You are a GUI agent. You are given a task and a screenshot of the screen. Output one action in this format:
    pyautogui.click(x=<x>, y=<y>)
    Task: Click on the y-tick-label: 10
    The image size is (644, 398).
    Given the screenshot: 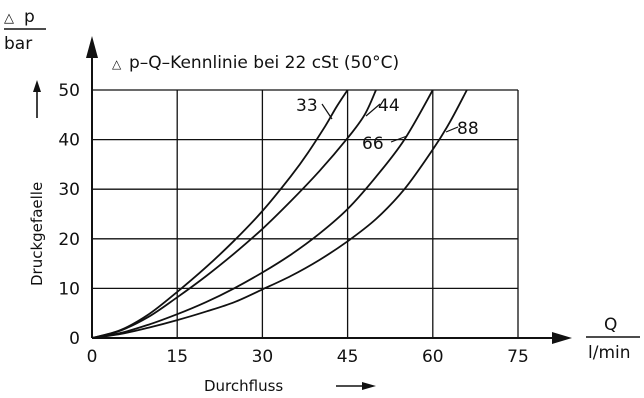 What is the action you would take?
    pyautogui.click(x=69, y=289)
    